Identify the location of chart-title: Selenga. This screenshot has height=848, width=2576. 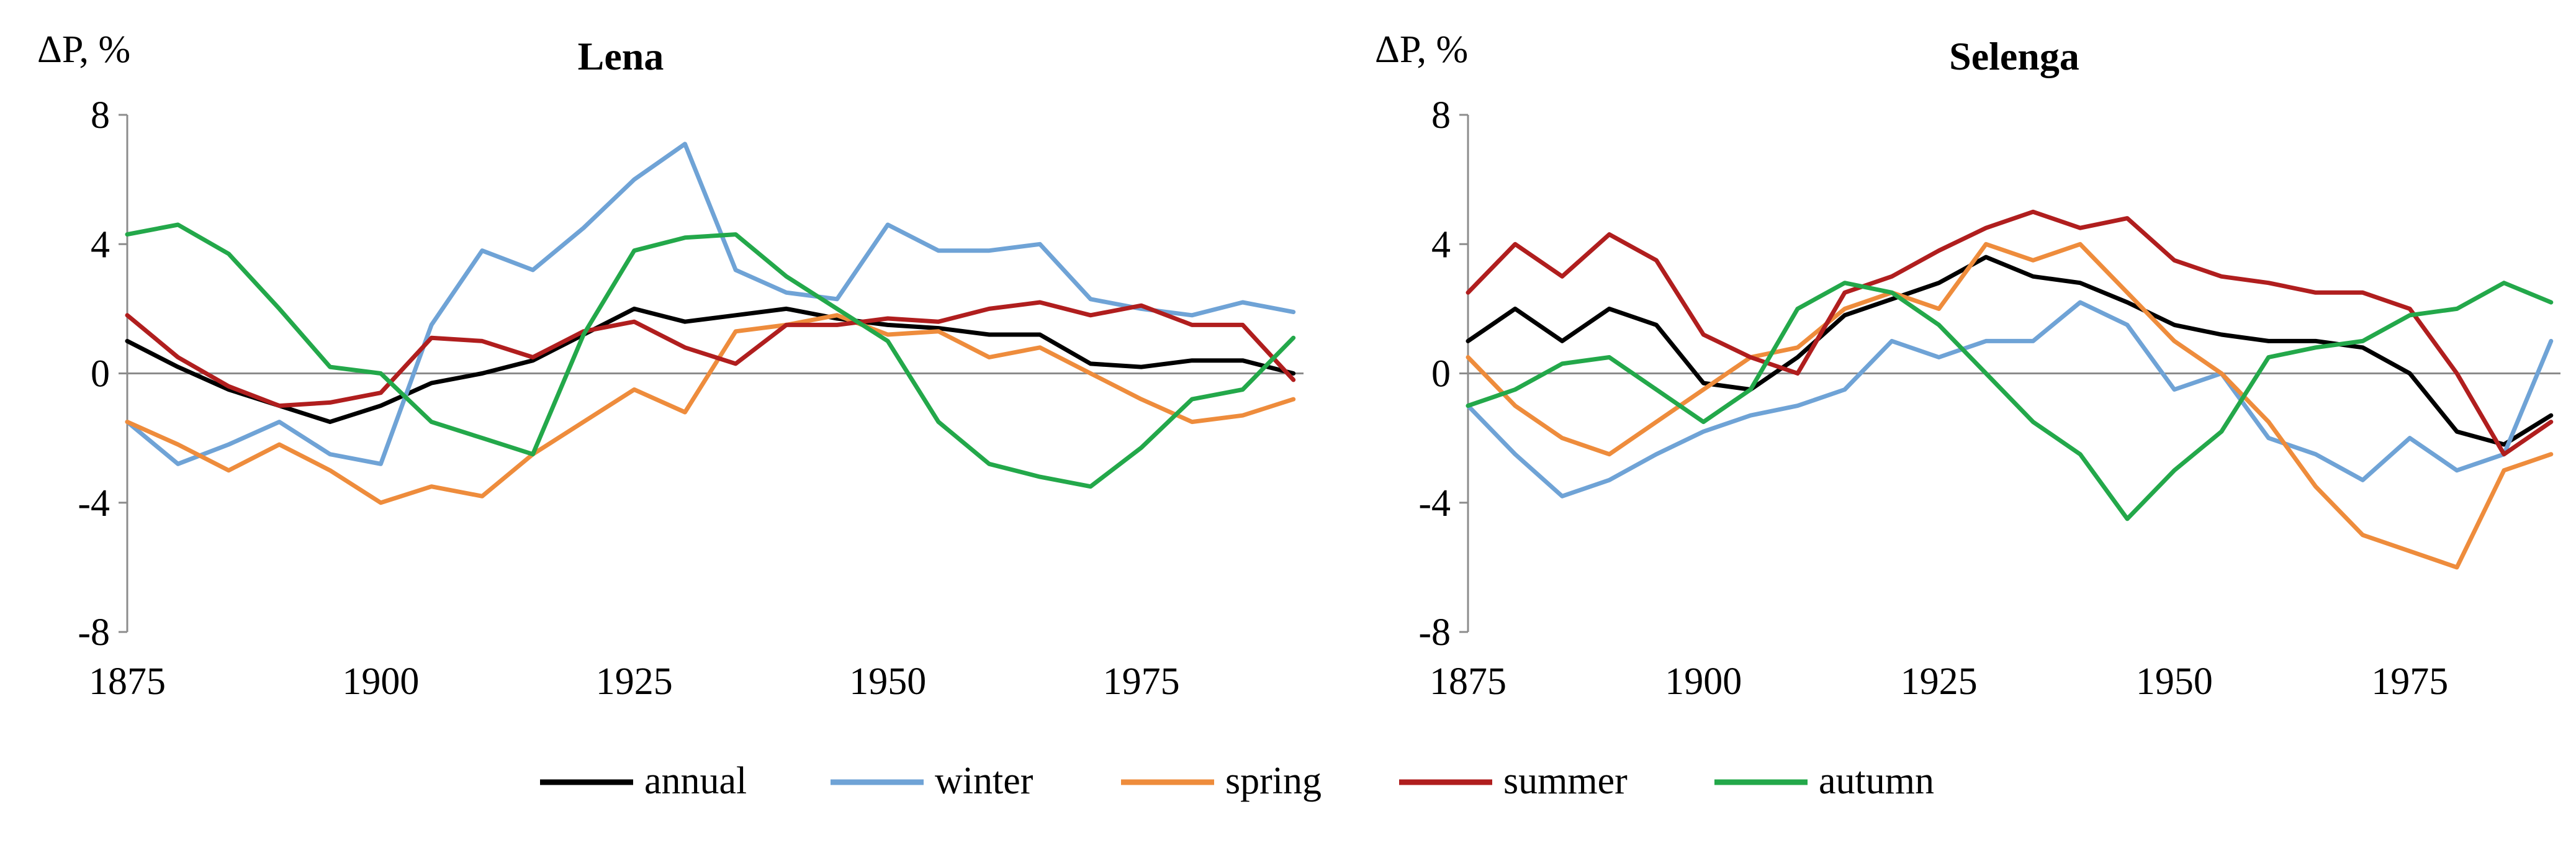
(2014, 56).